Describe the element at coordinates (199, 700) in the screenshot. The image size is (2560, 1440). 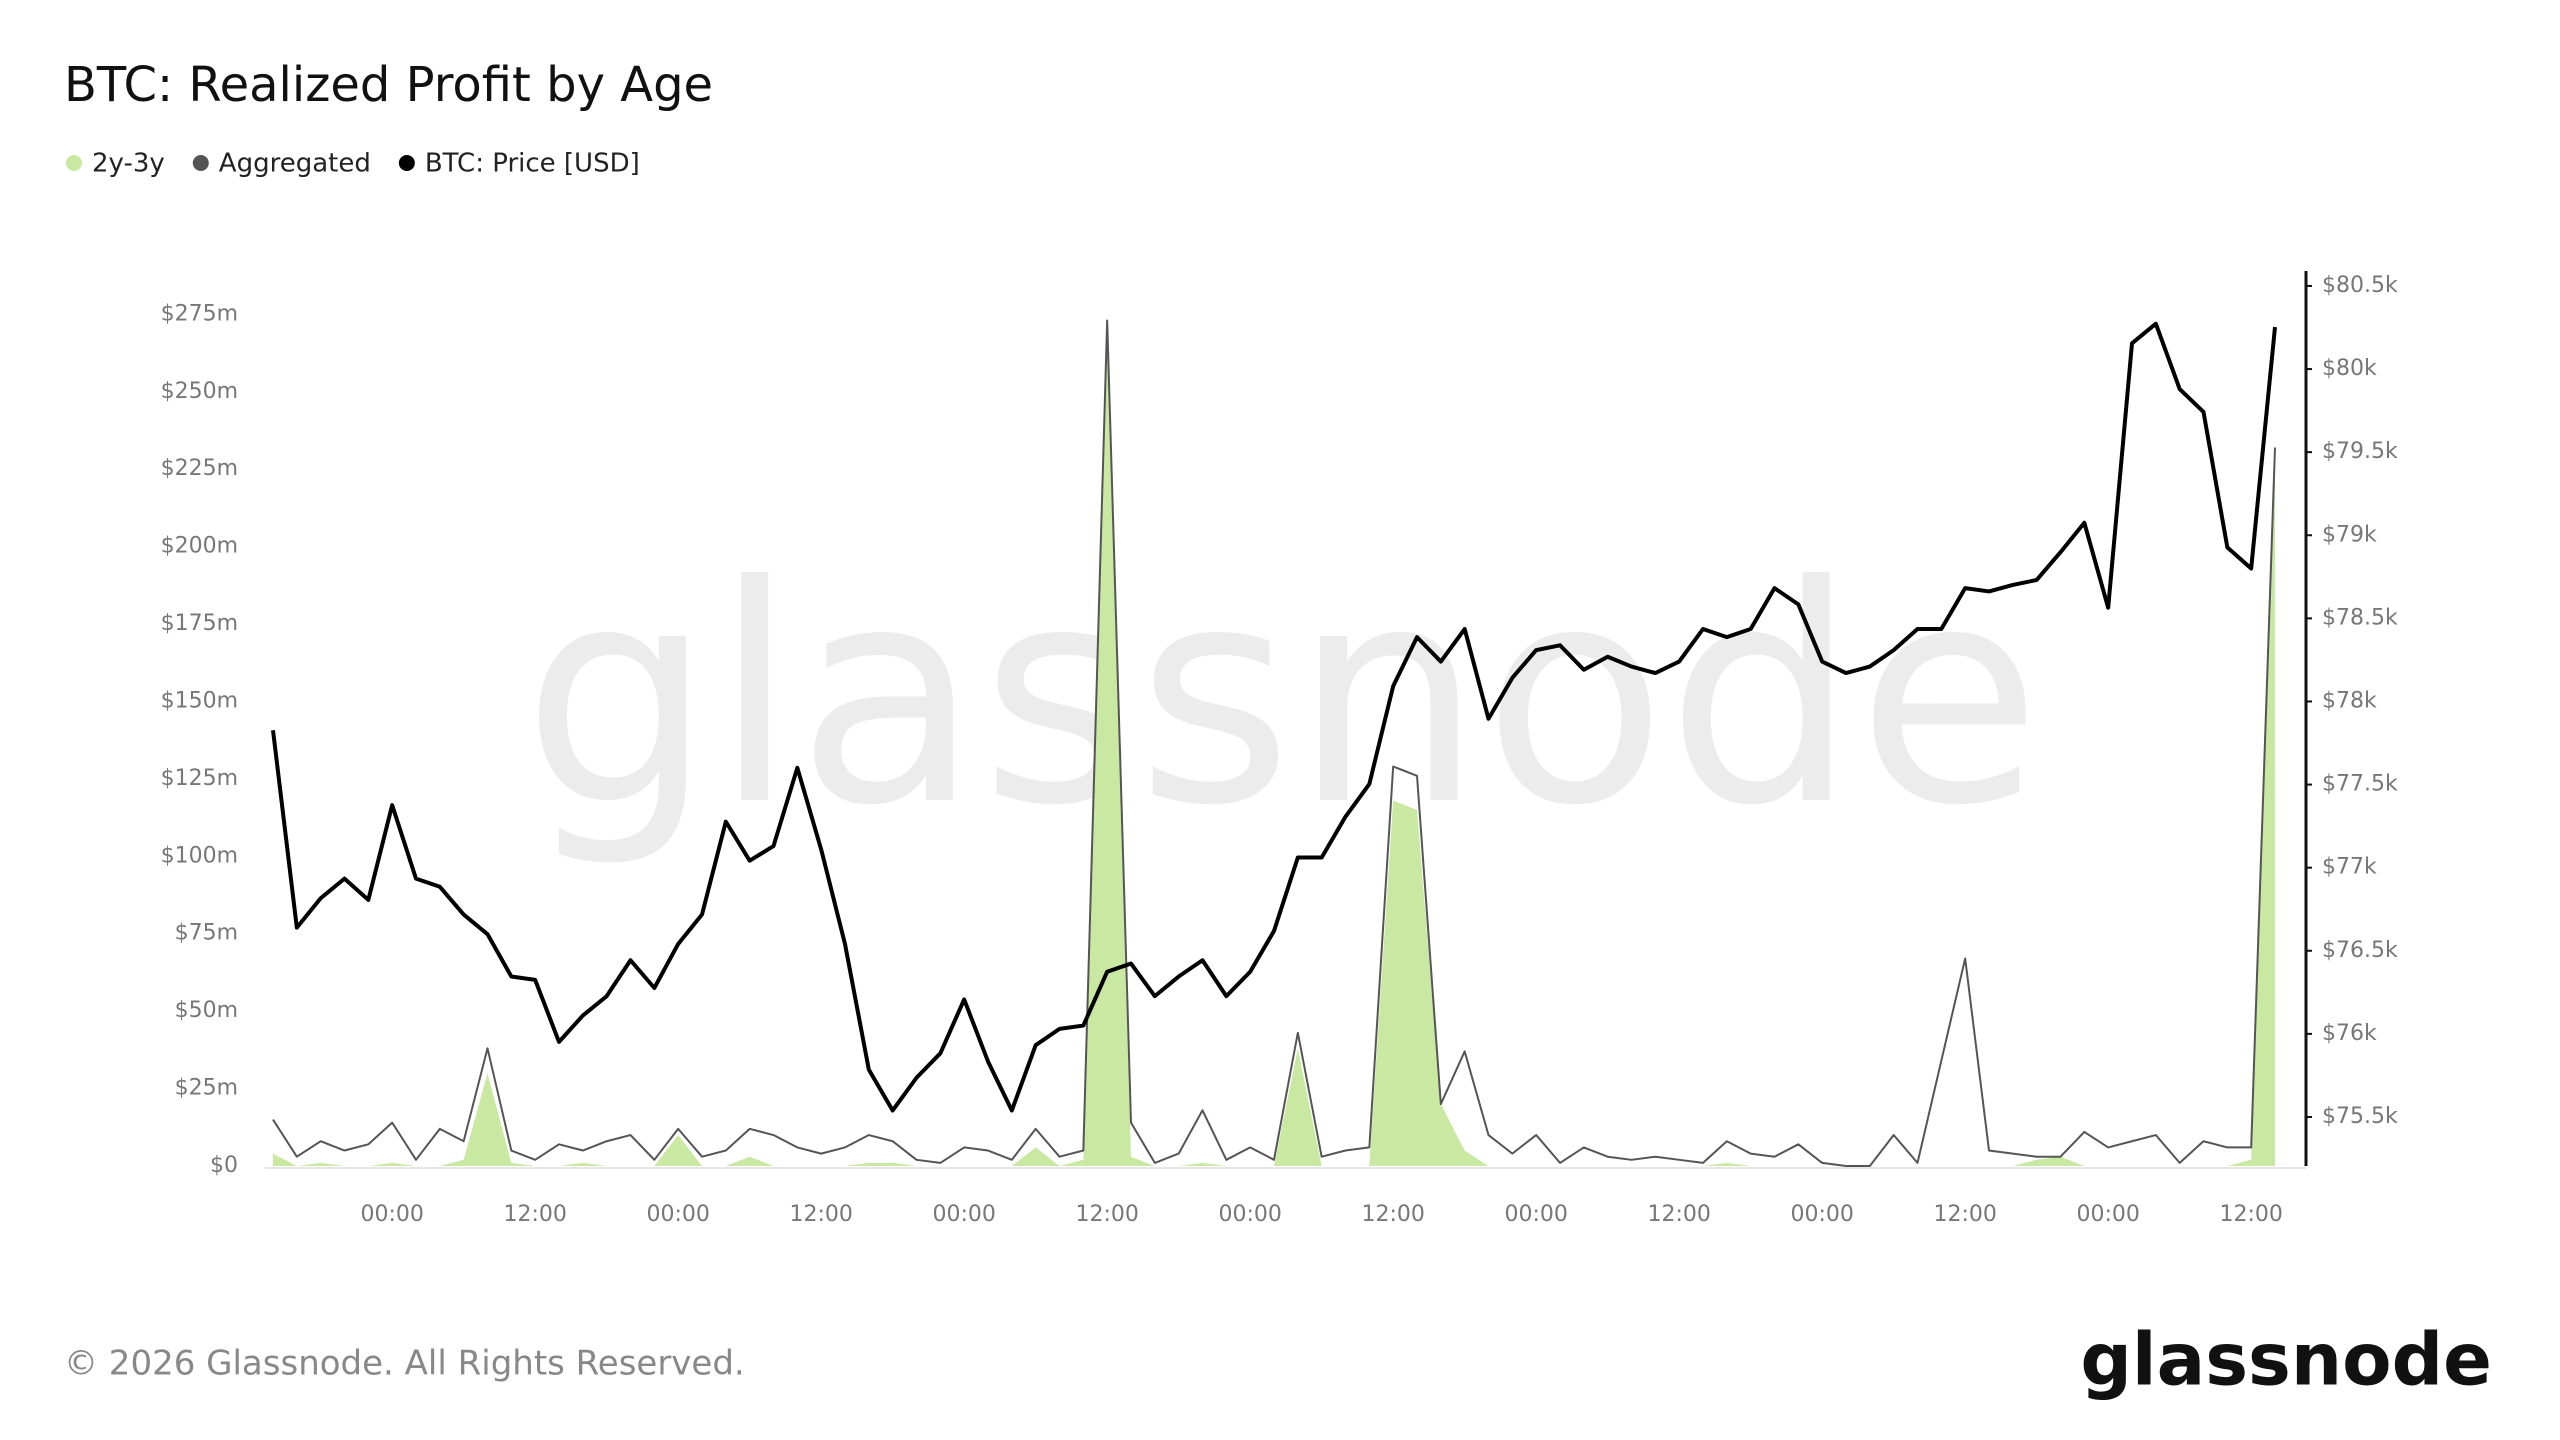
I see `y-tick-label: $150m` at that location.